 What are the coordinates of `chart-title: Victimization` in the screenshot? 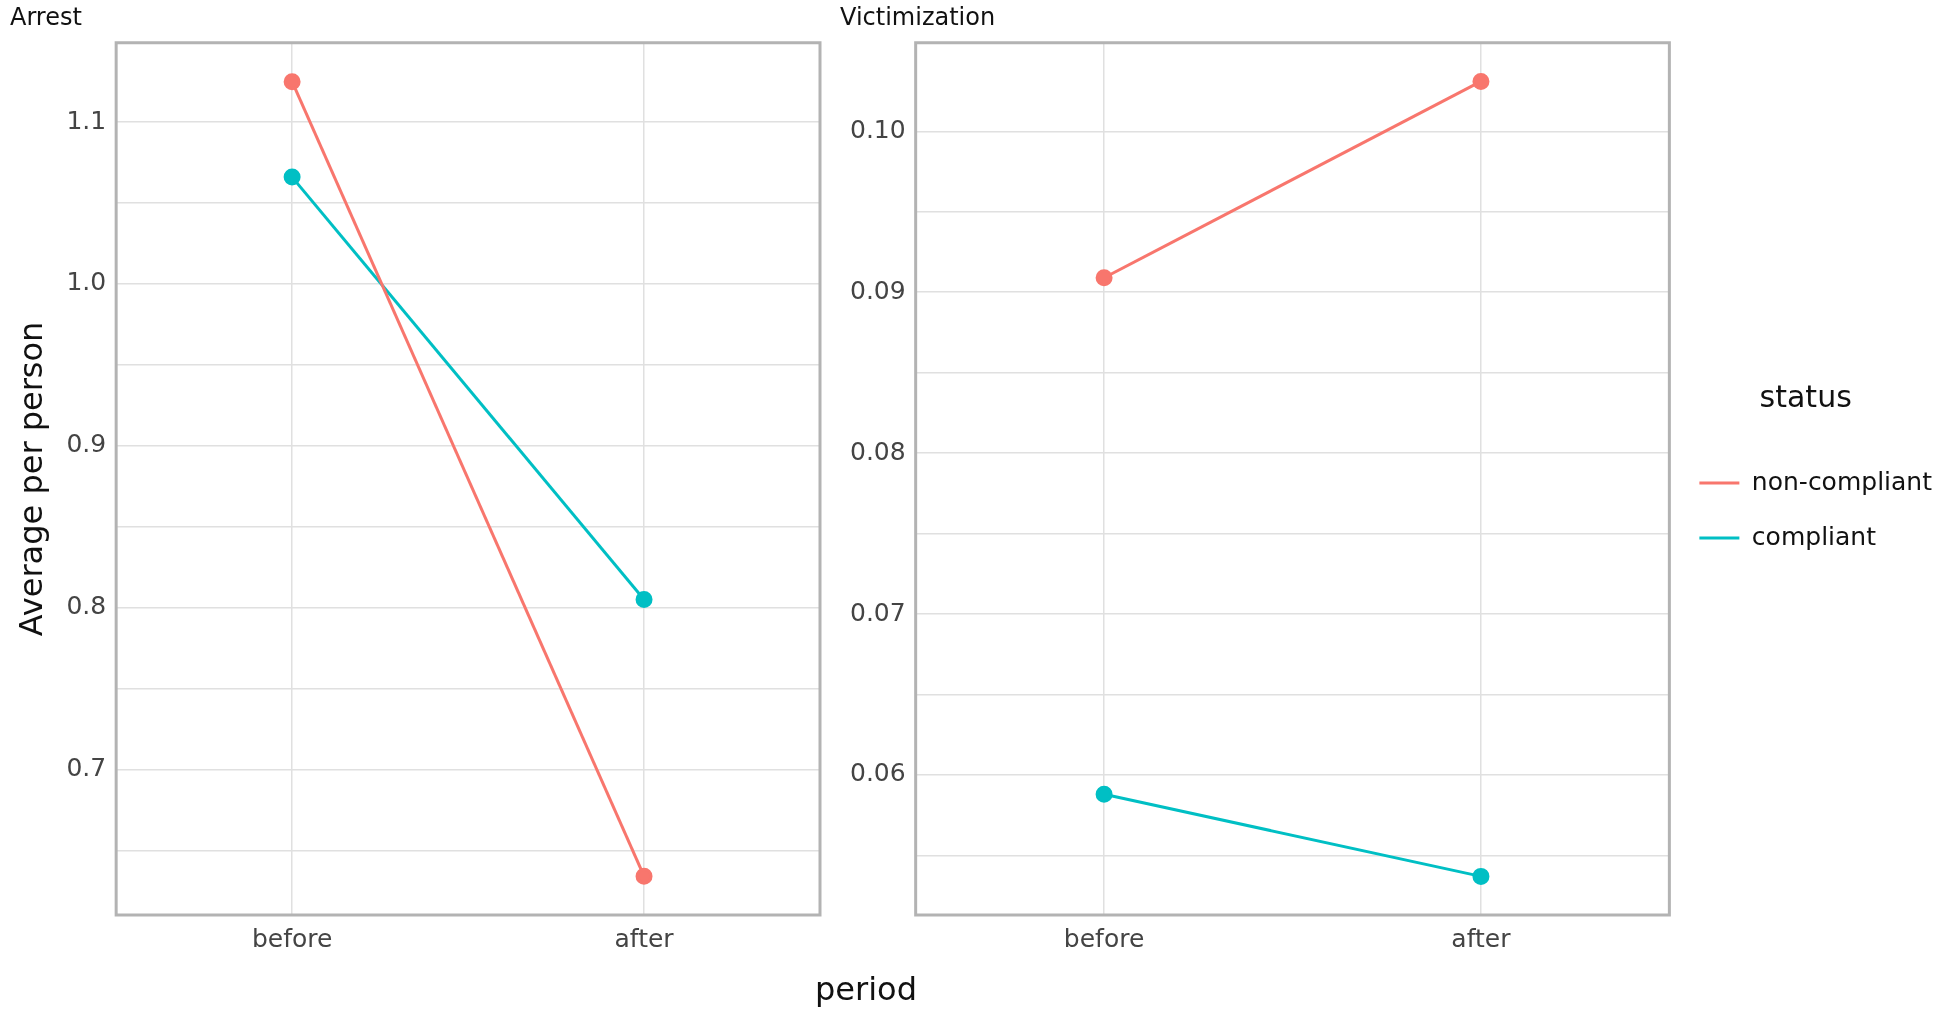 It's located at (918, 16).